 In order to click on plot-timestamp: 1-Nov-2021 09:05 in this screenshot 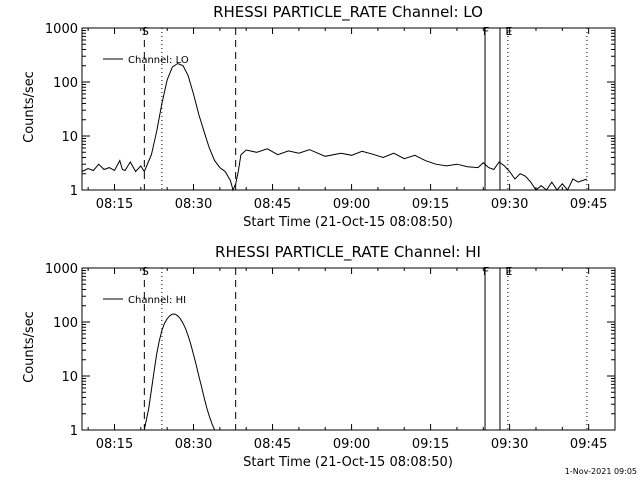, I will do `click(601, 471)`.